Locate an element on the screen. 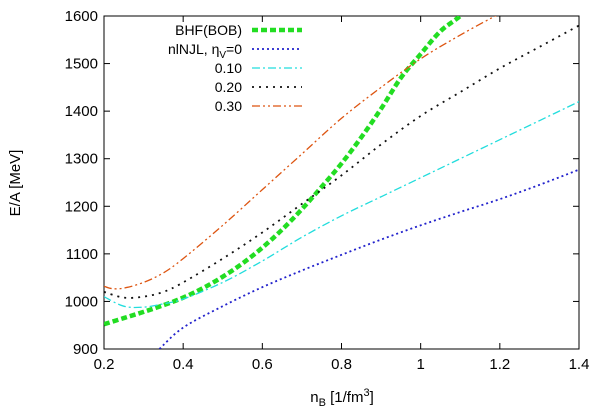 This screenshot has height=415, width=598. legend-label: 0.20 is located at coordinates (228, 87).